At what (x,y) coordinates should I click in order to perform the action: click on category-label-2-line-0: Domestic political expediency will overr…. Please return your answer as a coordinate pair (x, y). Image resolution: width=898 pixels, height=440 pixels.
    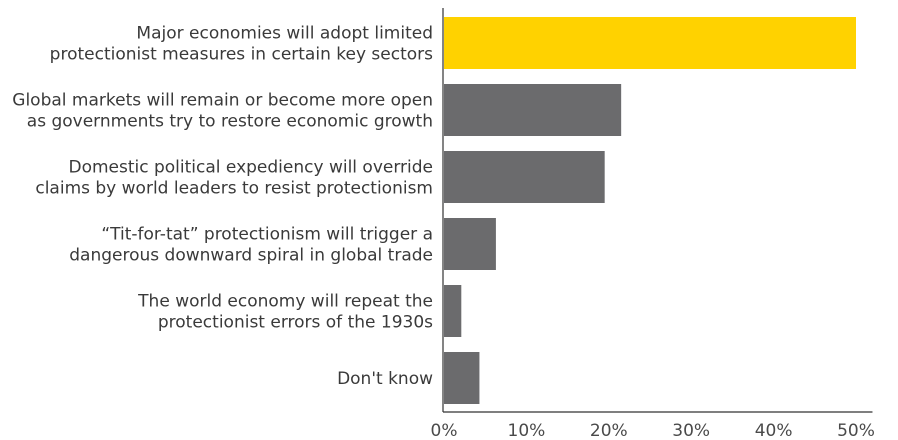
    Looking at the image, I should click on (250, 168).